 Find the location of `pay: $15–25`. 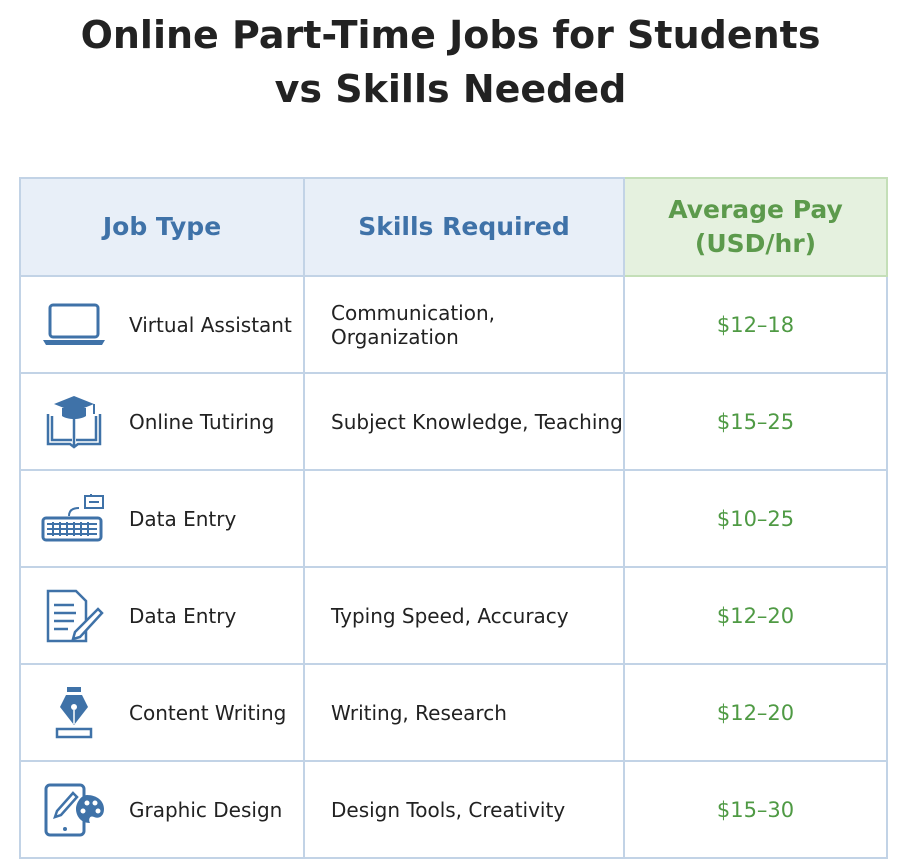

pay: $15–25 is located at coordinates (755, 421).